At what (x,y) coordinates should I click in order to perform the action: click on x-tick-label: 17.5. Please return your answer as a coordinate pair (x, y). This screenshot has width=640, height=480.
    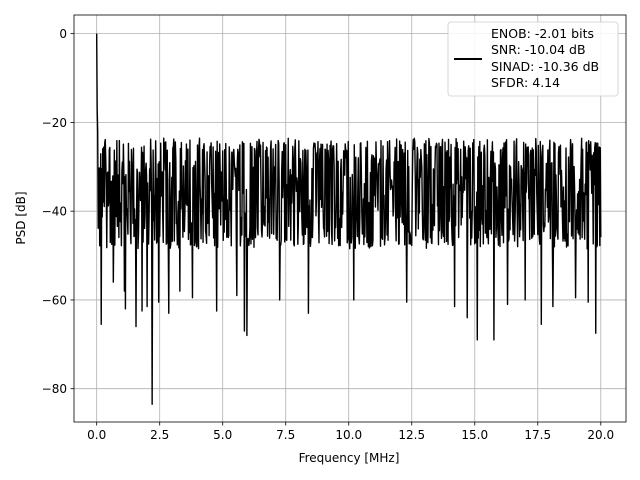
    Looking at the image, I should click on (537, 435).